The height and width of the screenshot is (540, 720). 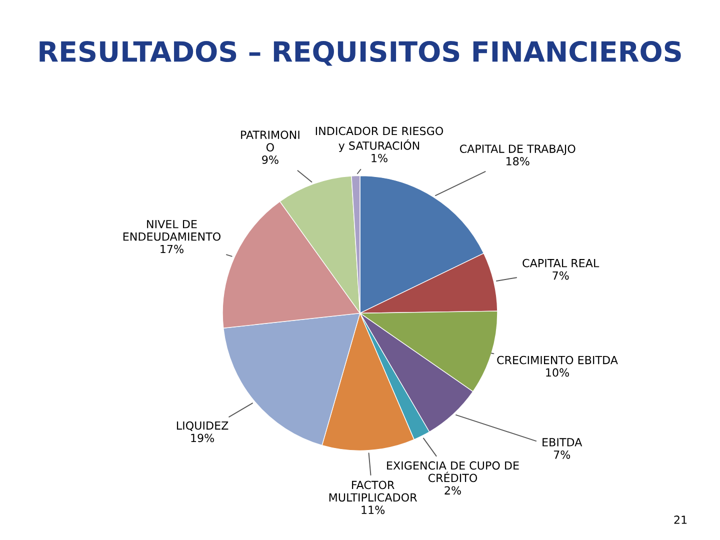 What do you see at coordinates (557, 372) in the screenshot?
I see `data-label: 10%` at bounding box center [557, 372].